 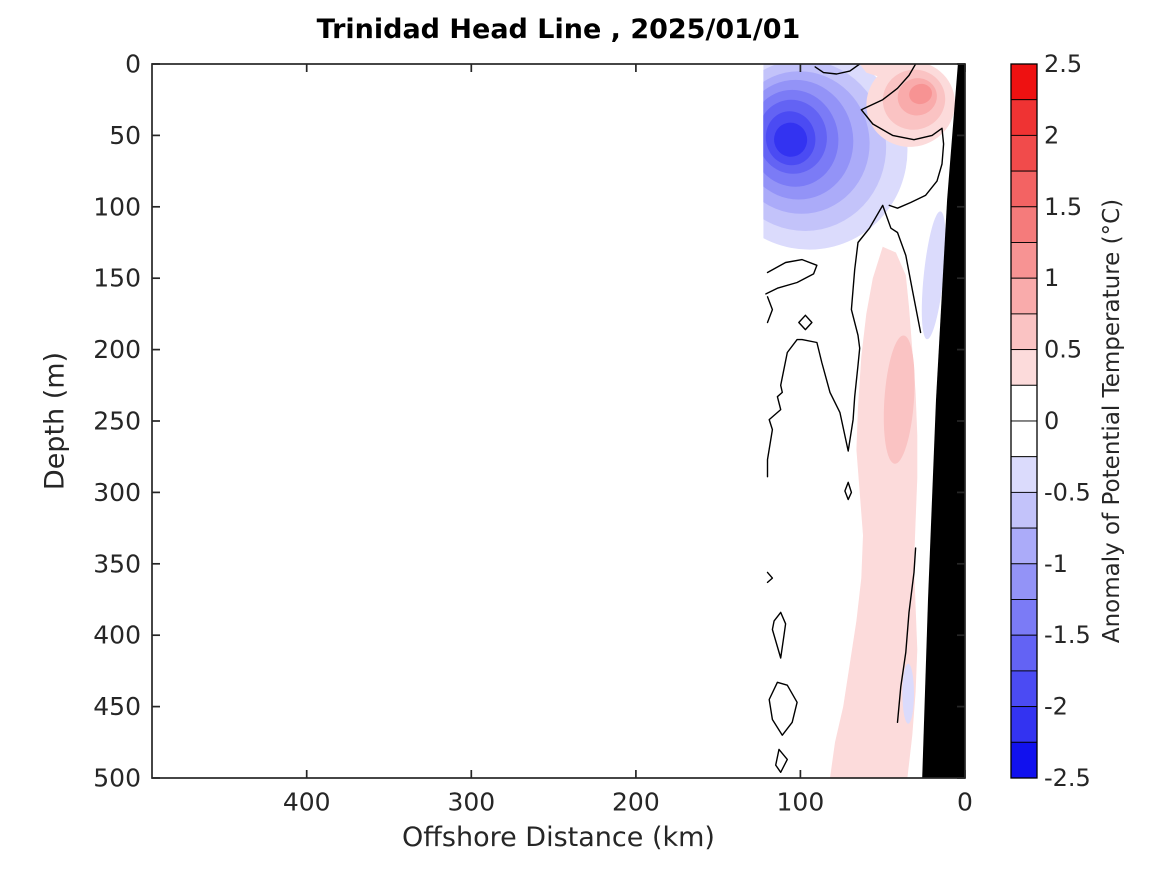 I want to click on y-tick-label: 300, so click(x=117, y=492).